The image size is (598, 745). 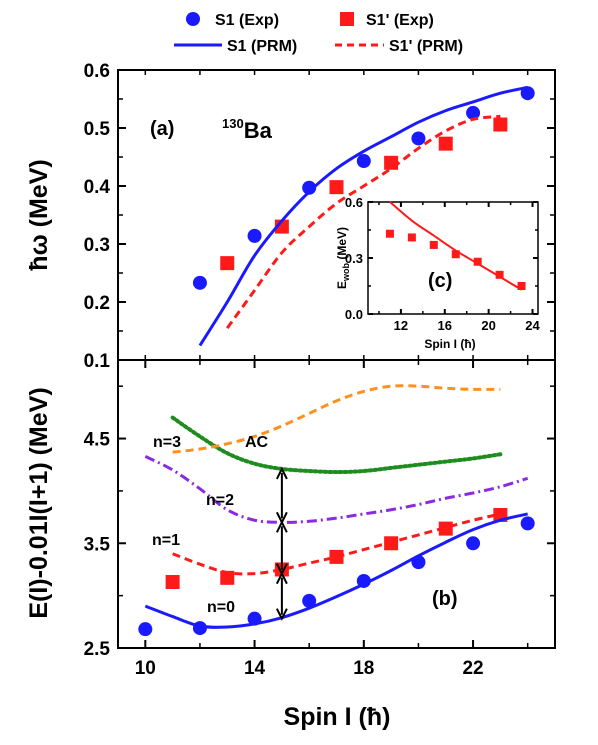 What do you see at coordinates (363, 668) in the screenshot?
I see `panel-b-x-tick-label: 18` at bounding box center [363, 668].